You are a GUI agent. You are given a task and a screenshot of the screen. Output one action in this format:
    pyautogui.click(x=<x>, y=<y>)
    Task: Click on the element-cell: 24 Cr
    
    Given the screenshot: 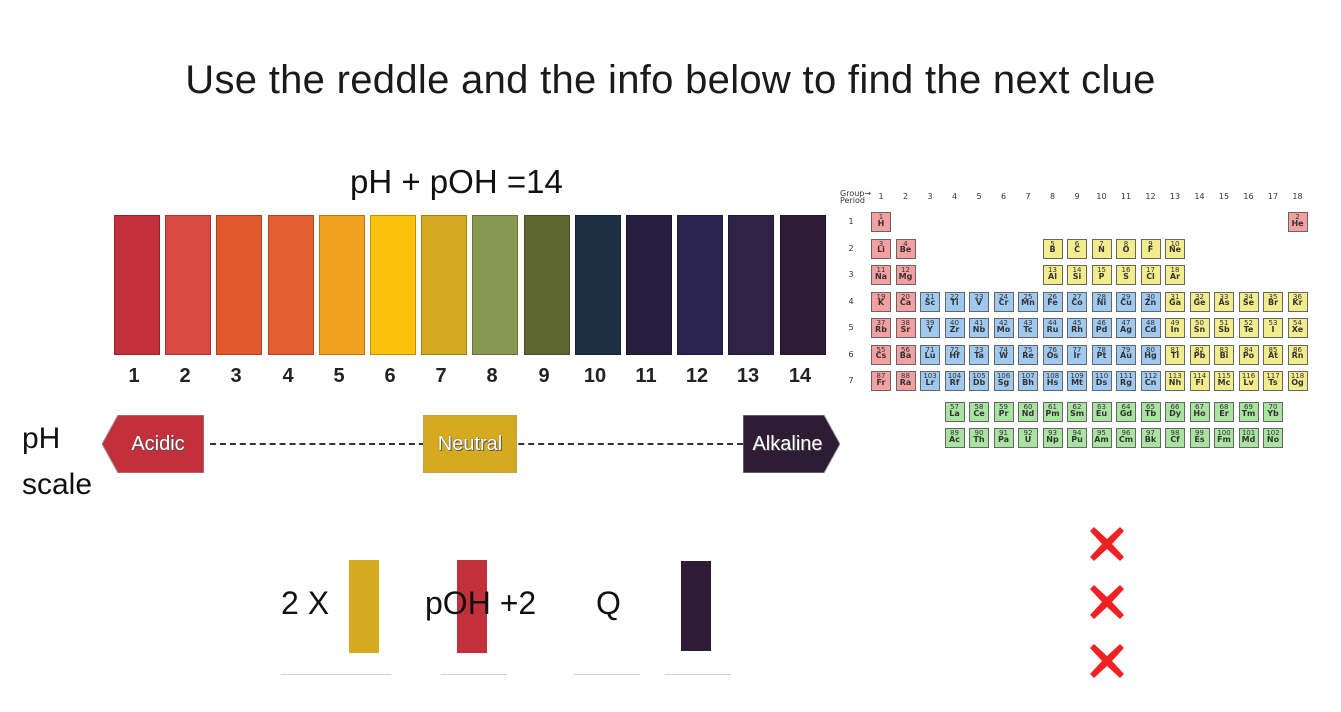 What is the action you would take?
    pyautogui.click(x=1003, y=301)
    